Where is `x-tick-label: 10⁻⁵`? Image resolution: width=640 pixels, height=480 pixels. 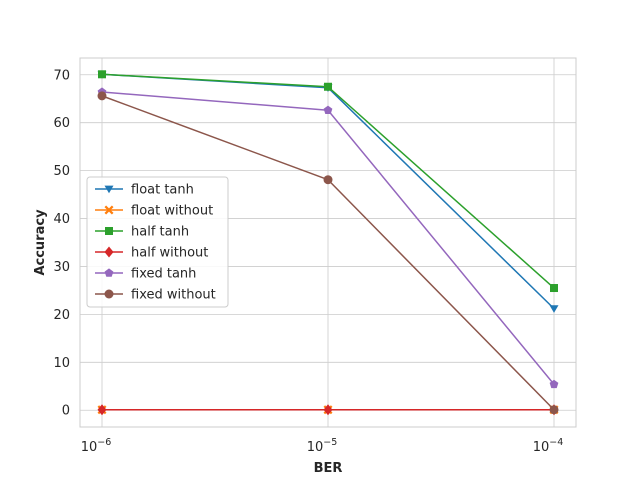
x-tick-label: 10⁻⁵ is located at coordinates (322, 446).